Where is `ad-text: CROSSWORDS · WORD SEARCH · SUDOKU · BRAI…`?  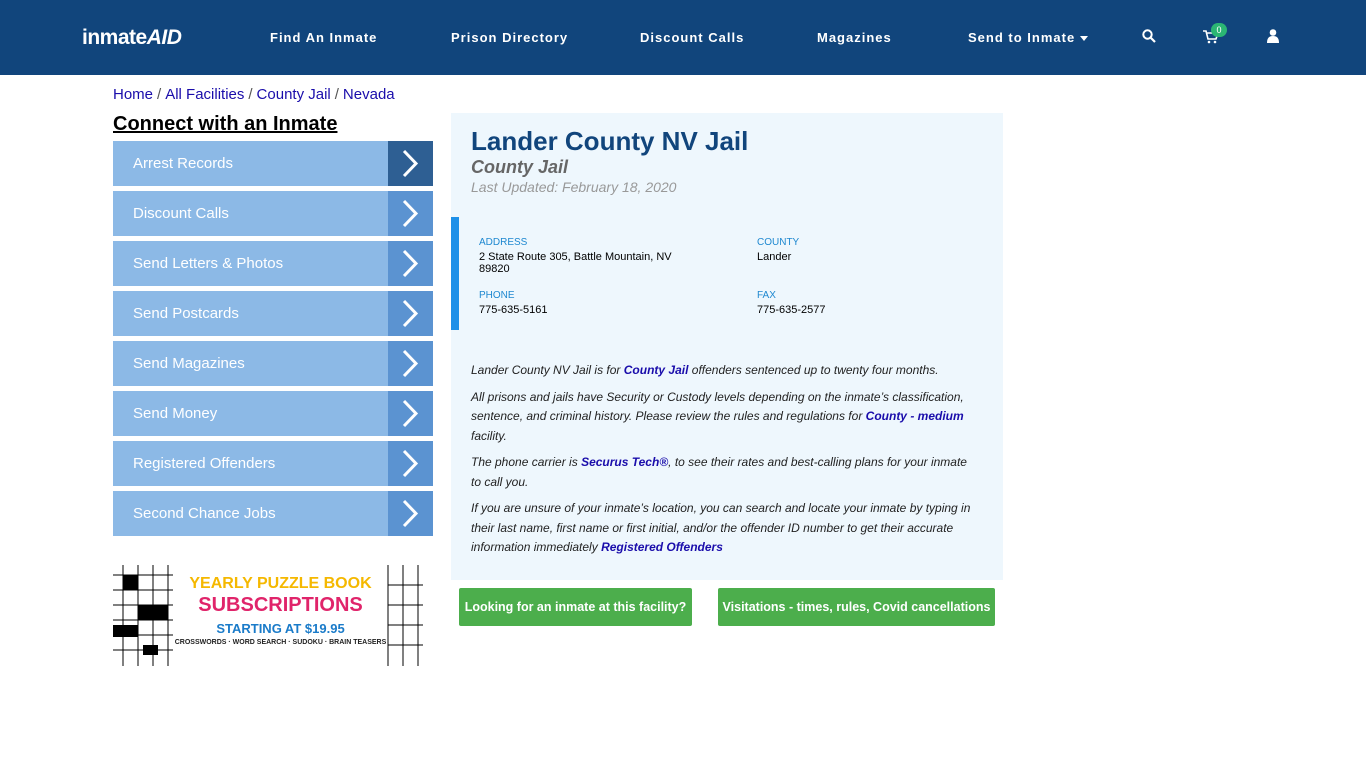
ad-text: CROSSWORDS · WORD SEARCH · SUDOKU · BRAI… is located at coordinates (280, 642).